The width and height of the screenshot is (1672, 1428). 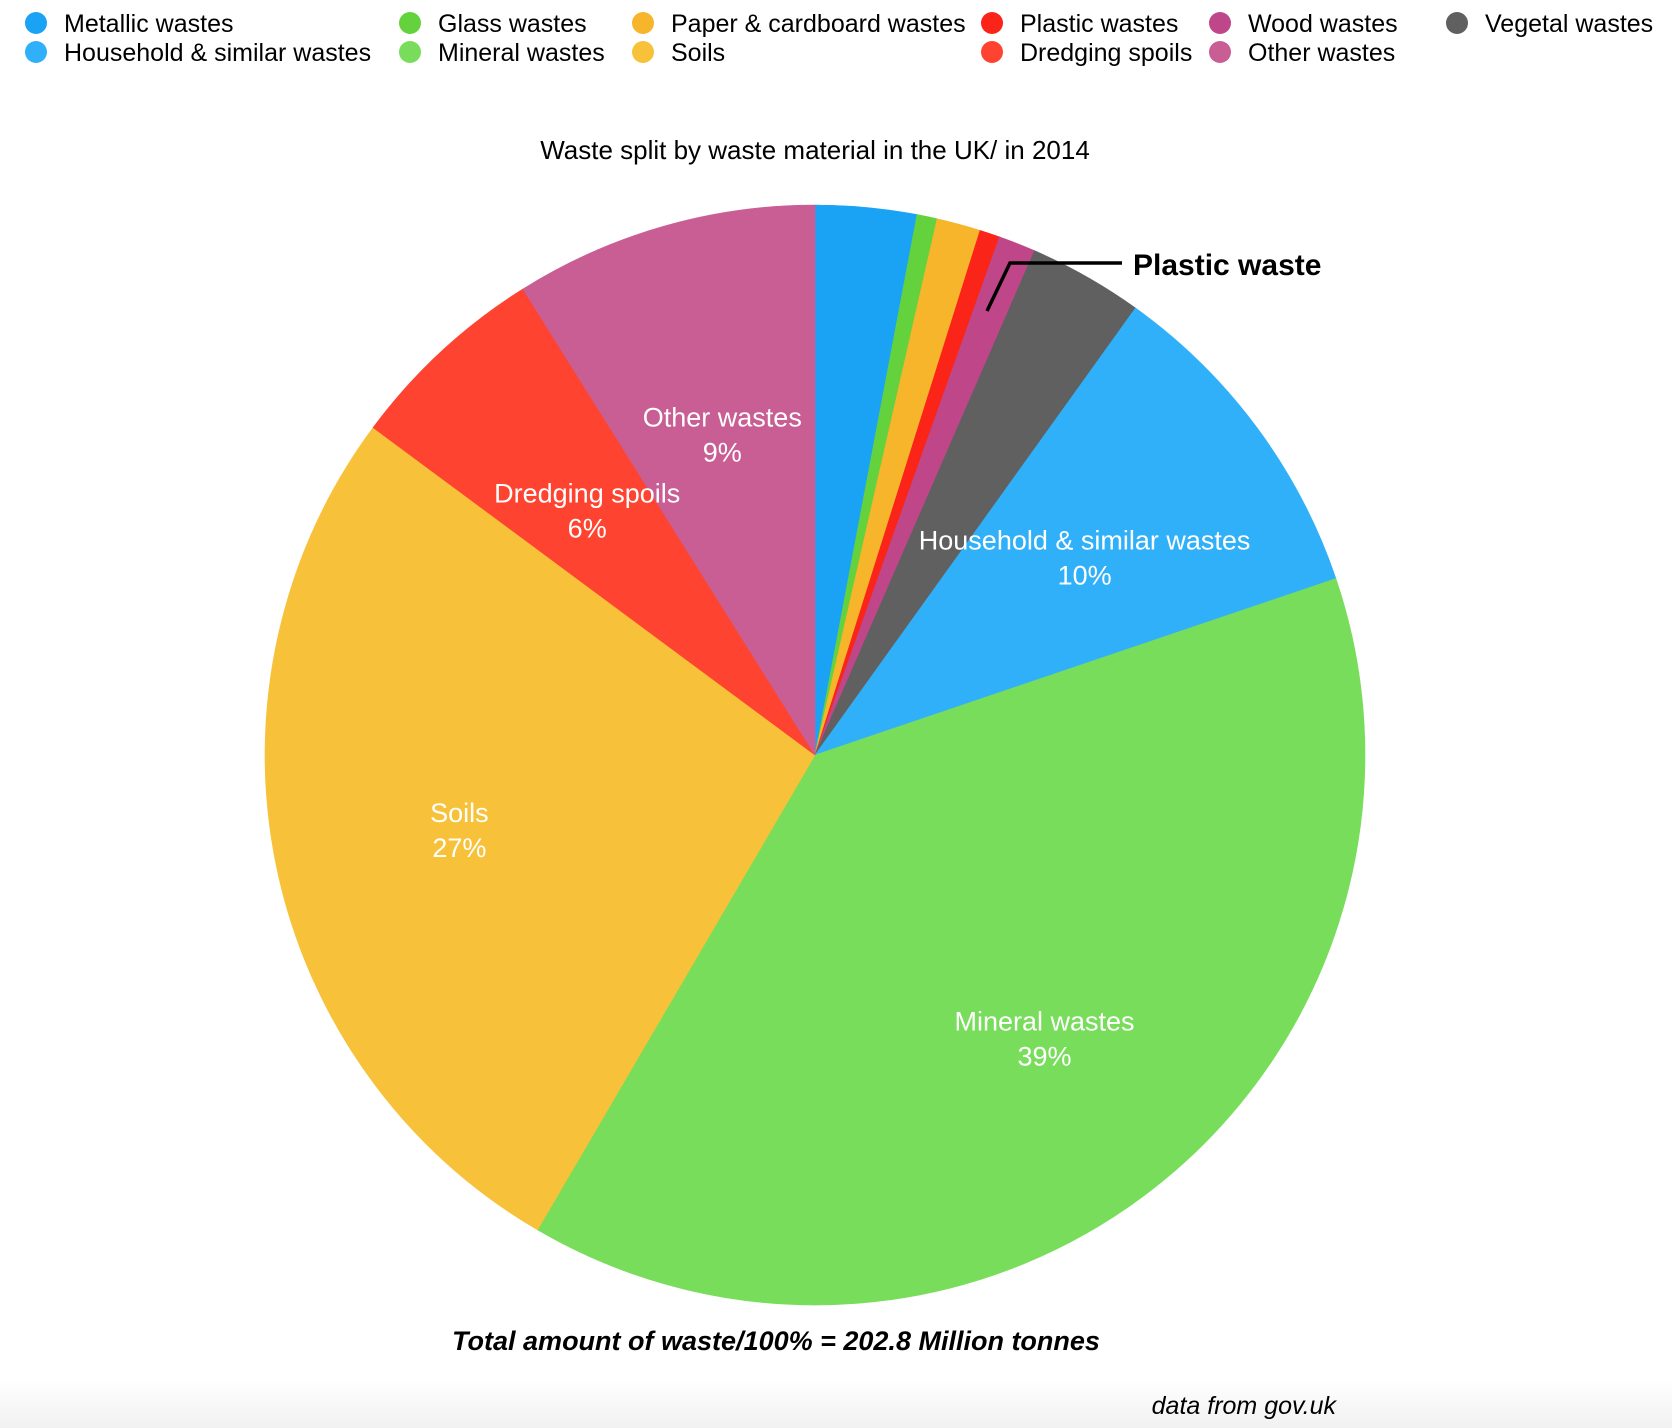 What do you see at coordinates (1099, 24) in the screenshot?
I see `legend-label: Plastic wastes` at bounding box center [1099, 24].